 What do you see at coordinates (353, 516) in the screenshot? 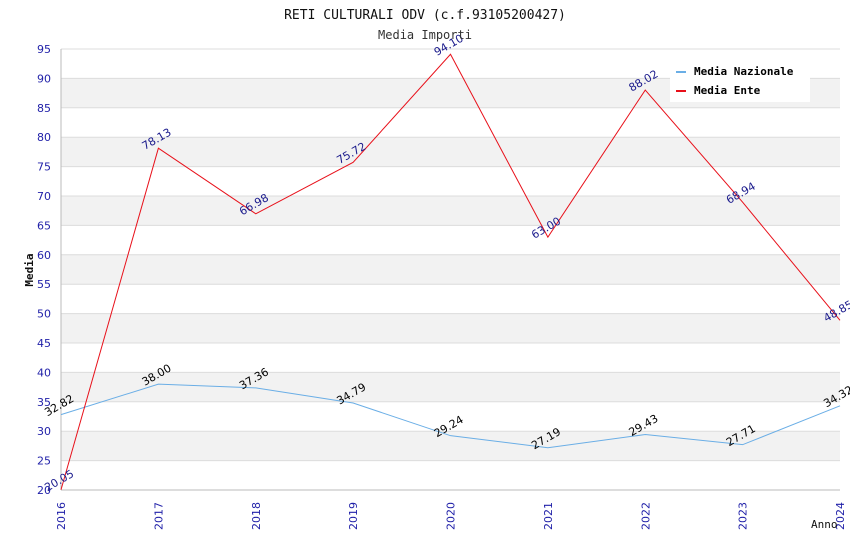
I see `x-tick-label-2019: 2019` at bounding box center [353, 516].